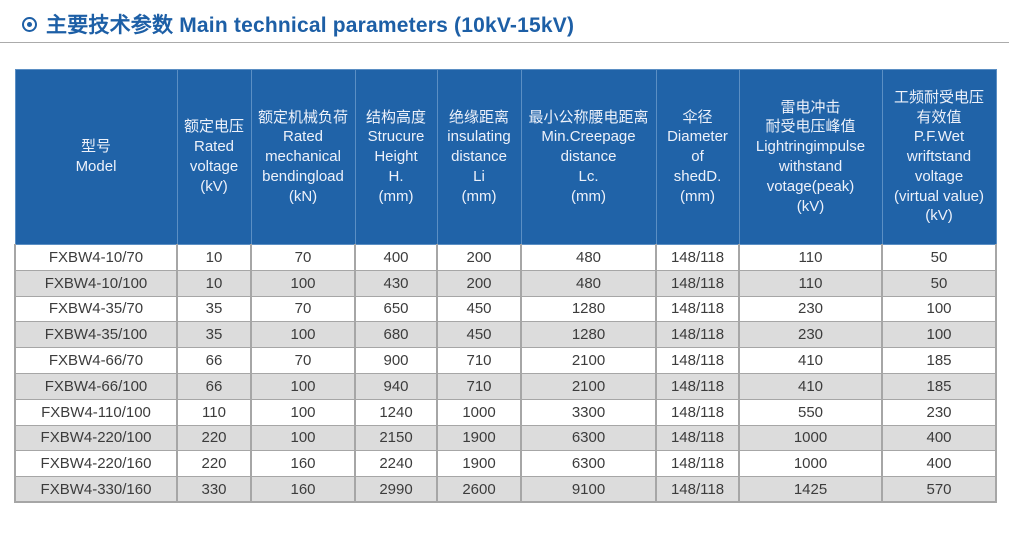 This screenshot has width=1009, height=537. What do you see at coordinates (505, 386) in the screenshot?
I see `table-row: FXBW4-66/100 66 100 940 710 2100 148/118 410 185` at bounding box center [505, 386].